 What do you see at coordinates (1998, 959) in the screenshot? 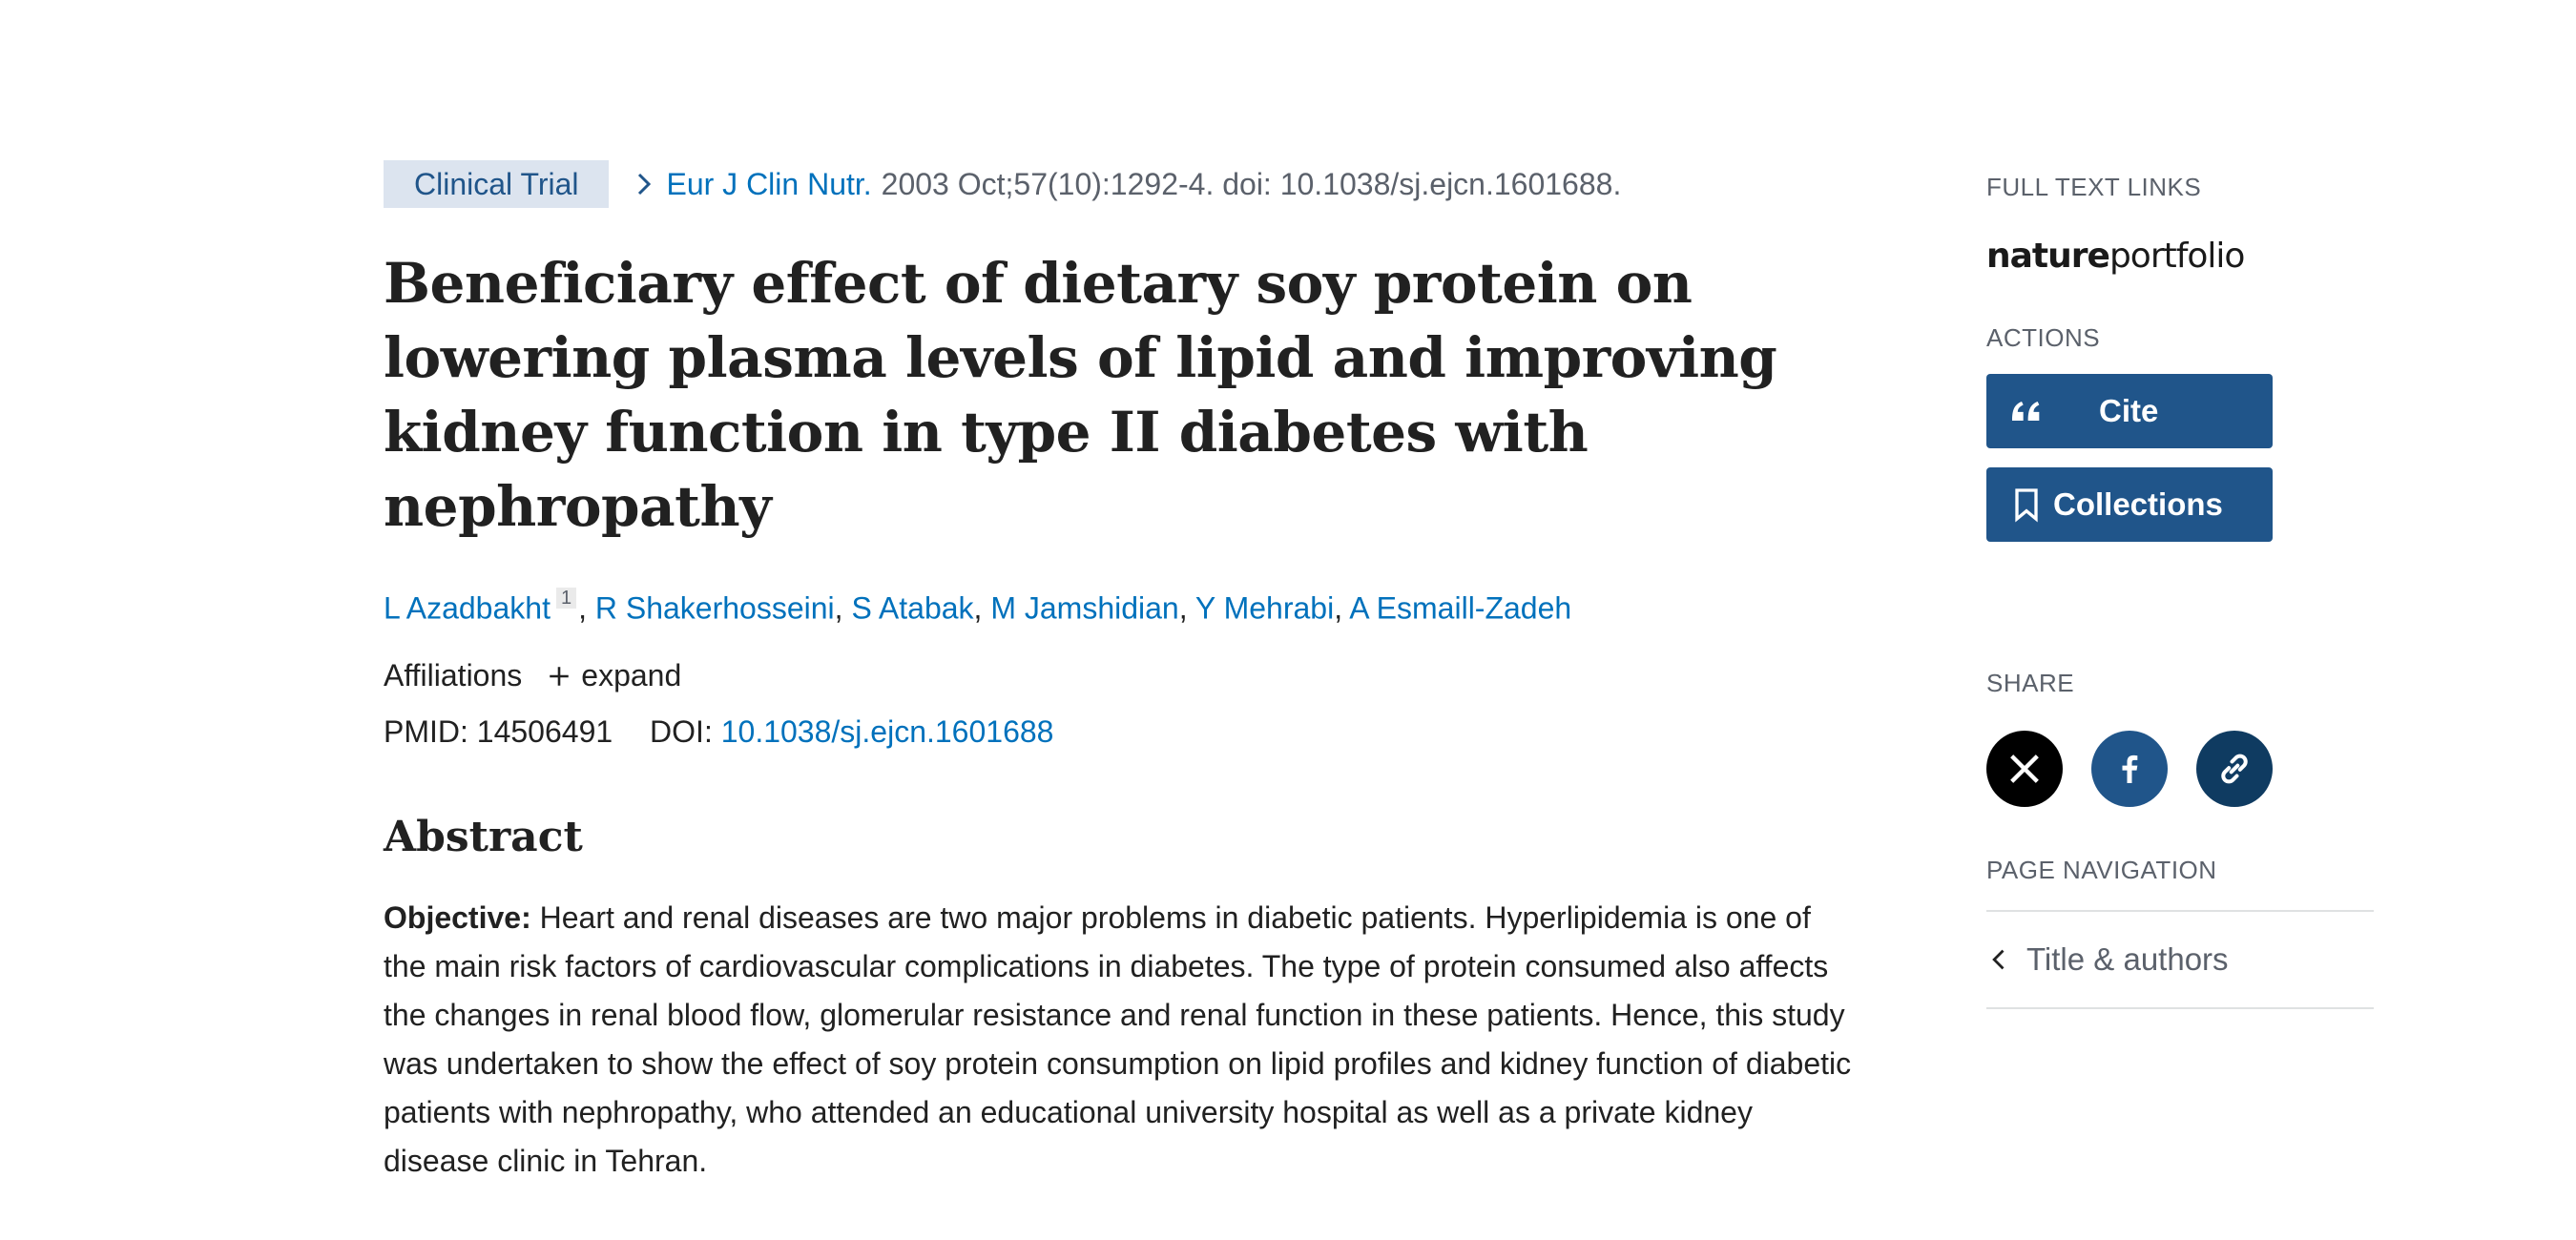
I see `chevron-left-icon` at bounding box center [1998, 959].